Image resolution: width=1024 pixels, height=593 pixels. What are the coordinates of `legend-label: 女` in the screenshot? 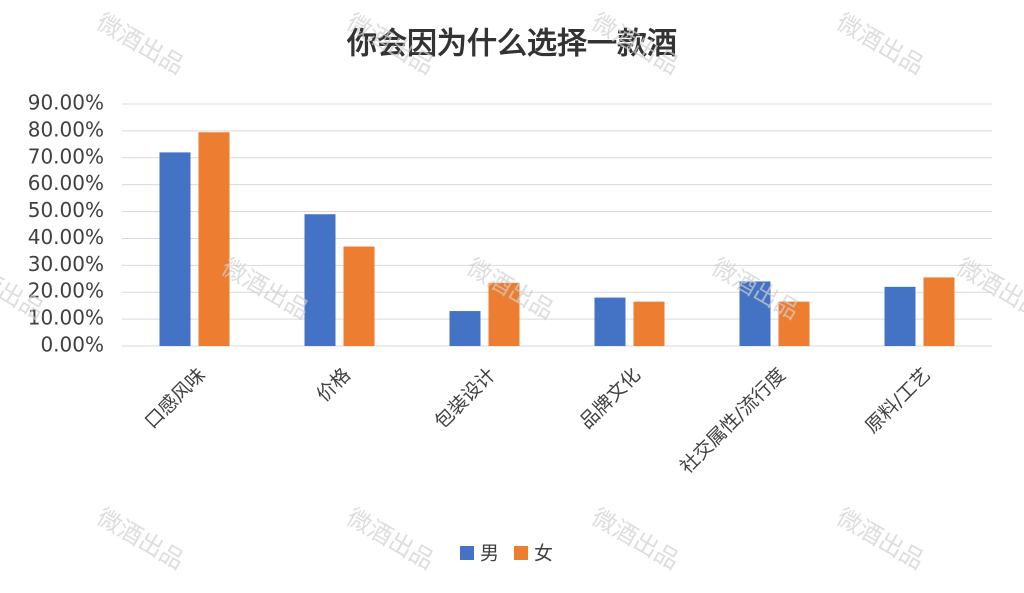 It's located at (543, 554).